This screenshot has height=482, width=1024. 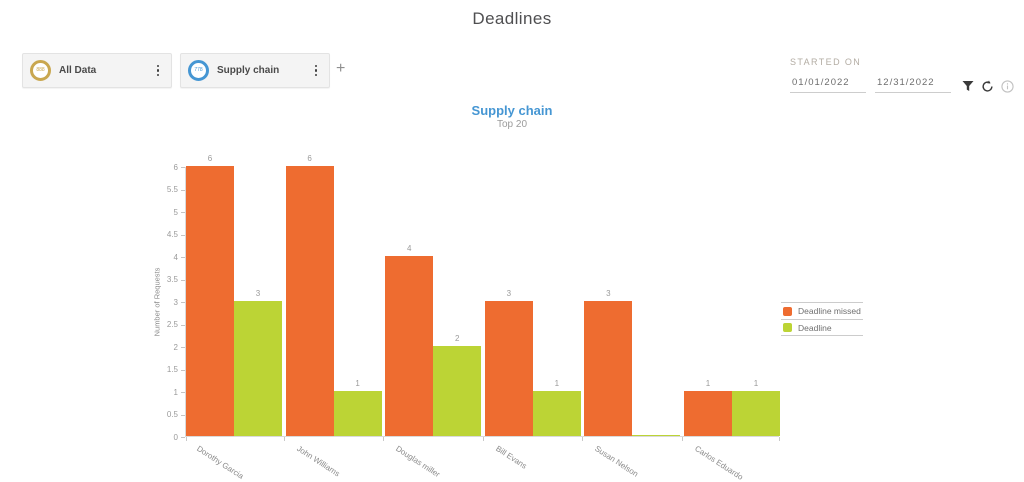 I want to click on filter-card-all-data: 888 All Data, so click(x=97, y=70).